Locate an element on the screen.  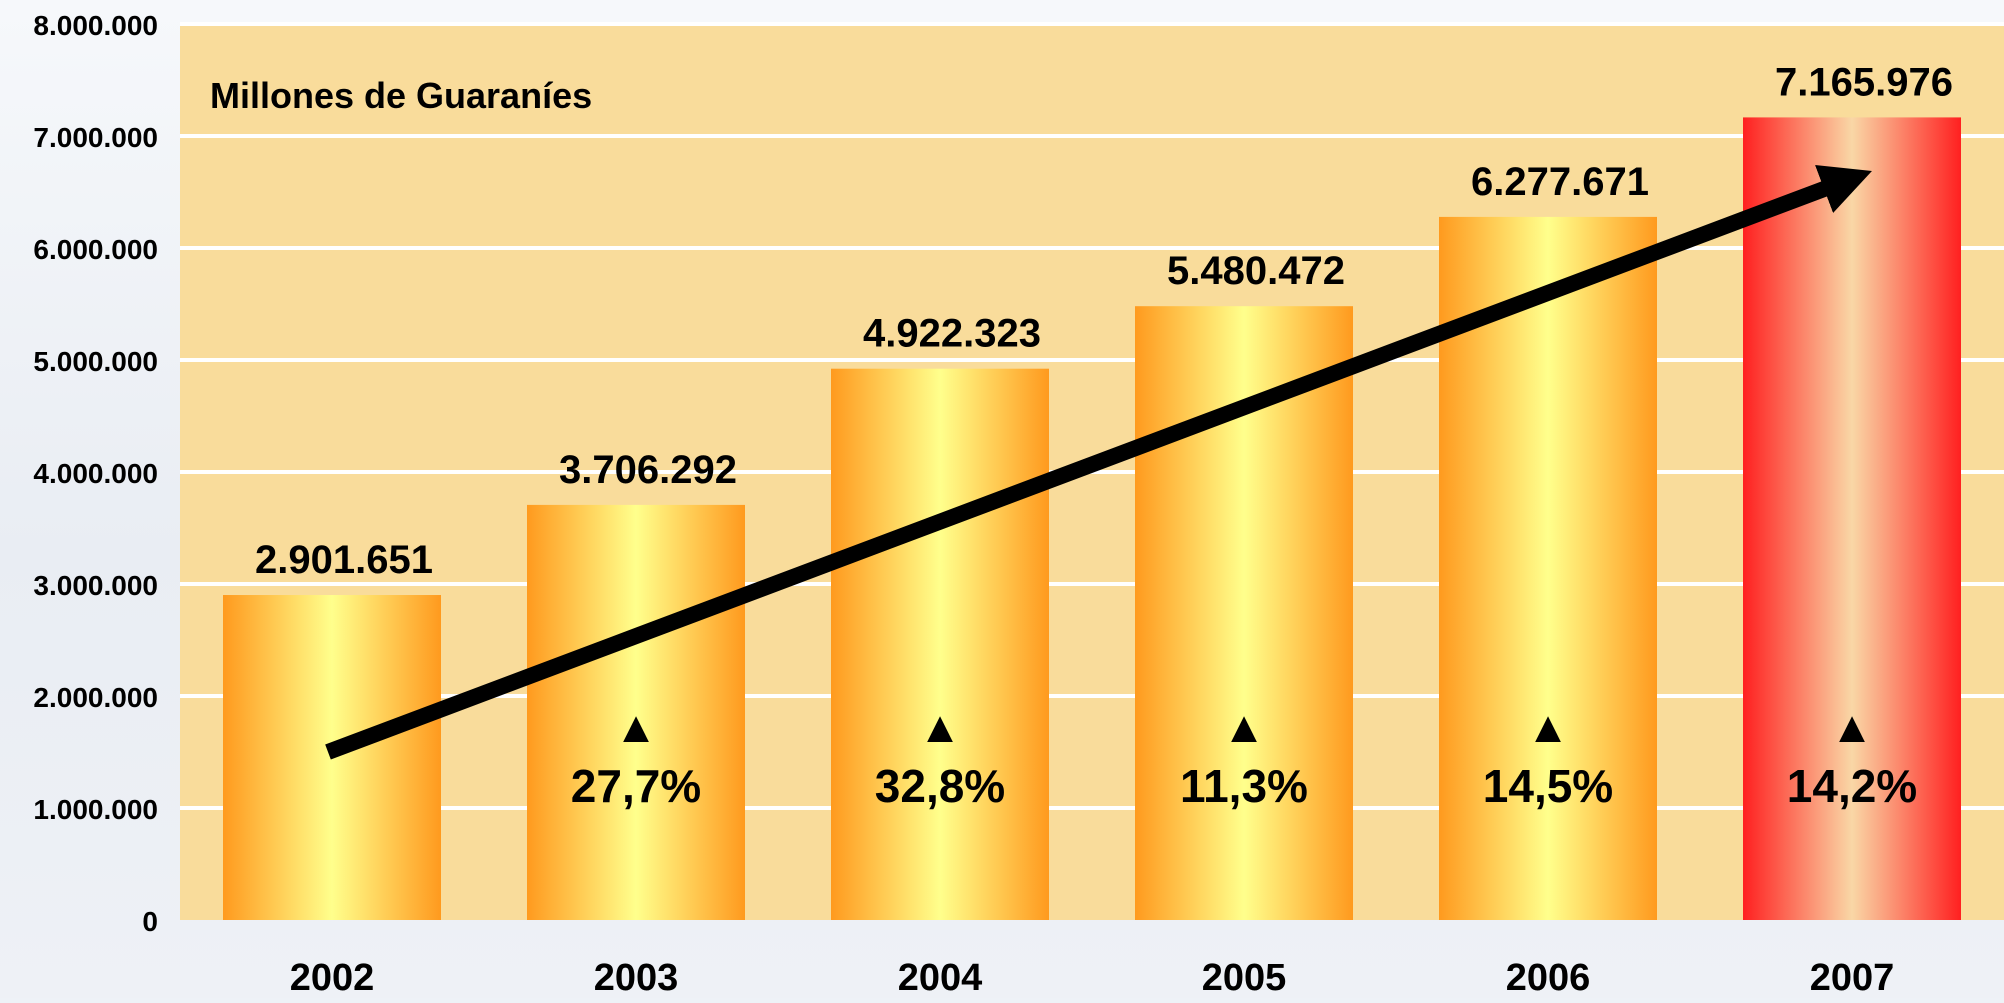
x-tick-label-2006: 2006 is located at coordinates (1548, 977).